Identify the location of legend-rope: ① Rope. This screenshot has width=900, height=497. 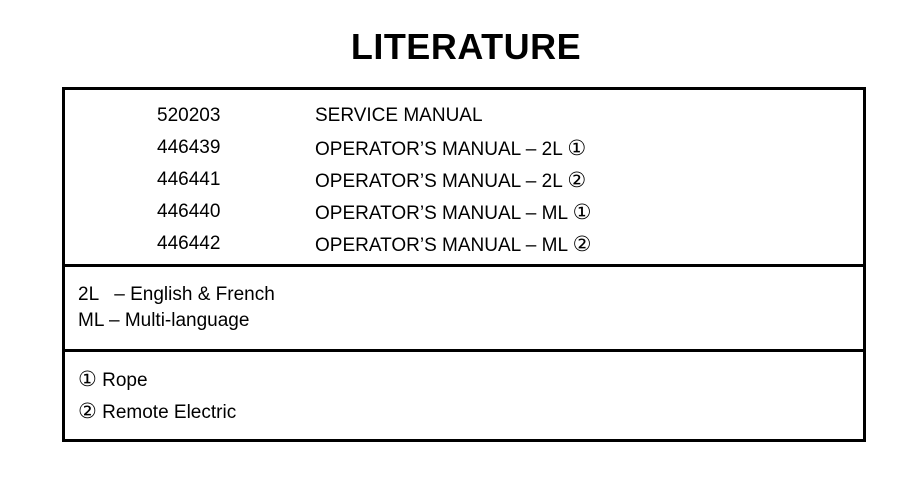
(113, 380).